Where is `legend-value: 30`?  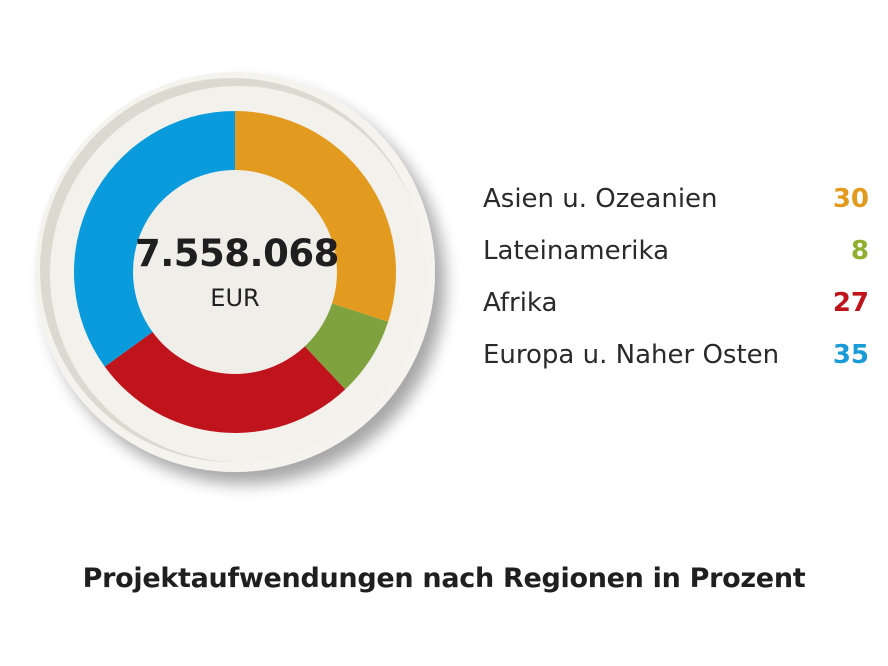 legend-value: 30 is located at coordinates (850, 199).